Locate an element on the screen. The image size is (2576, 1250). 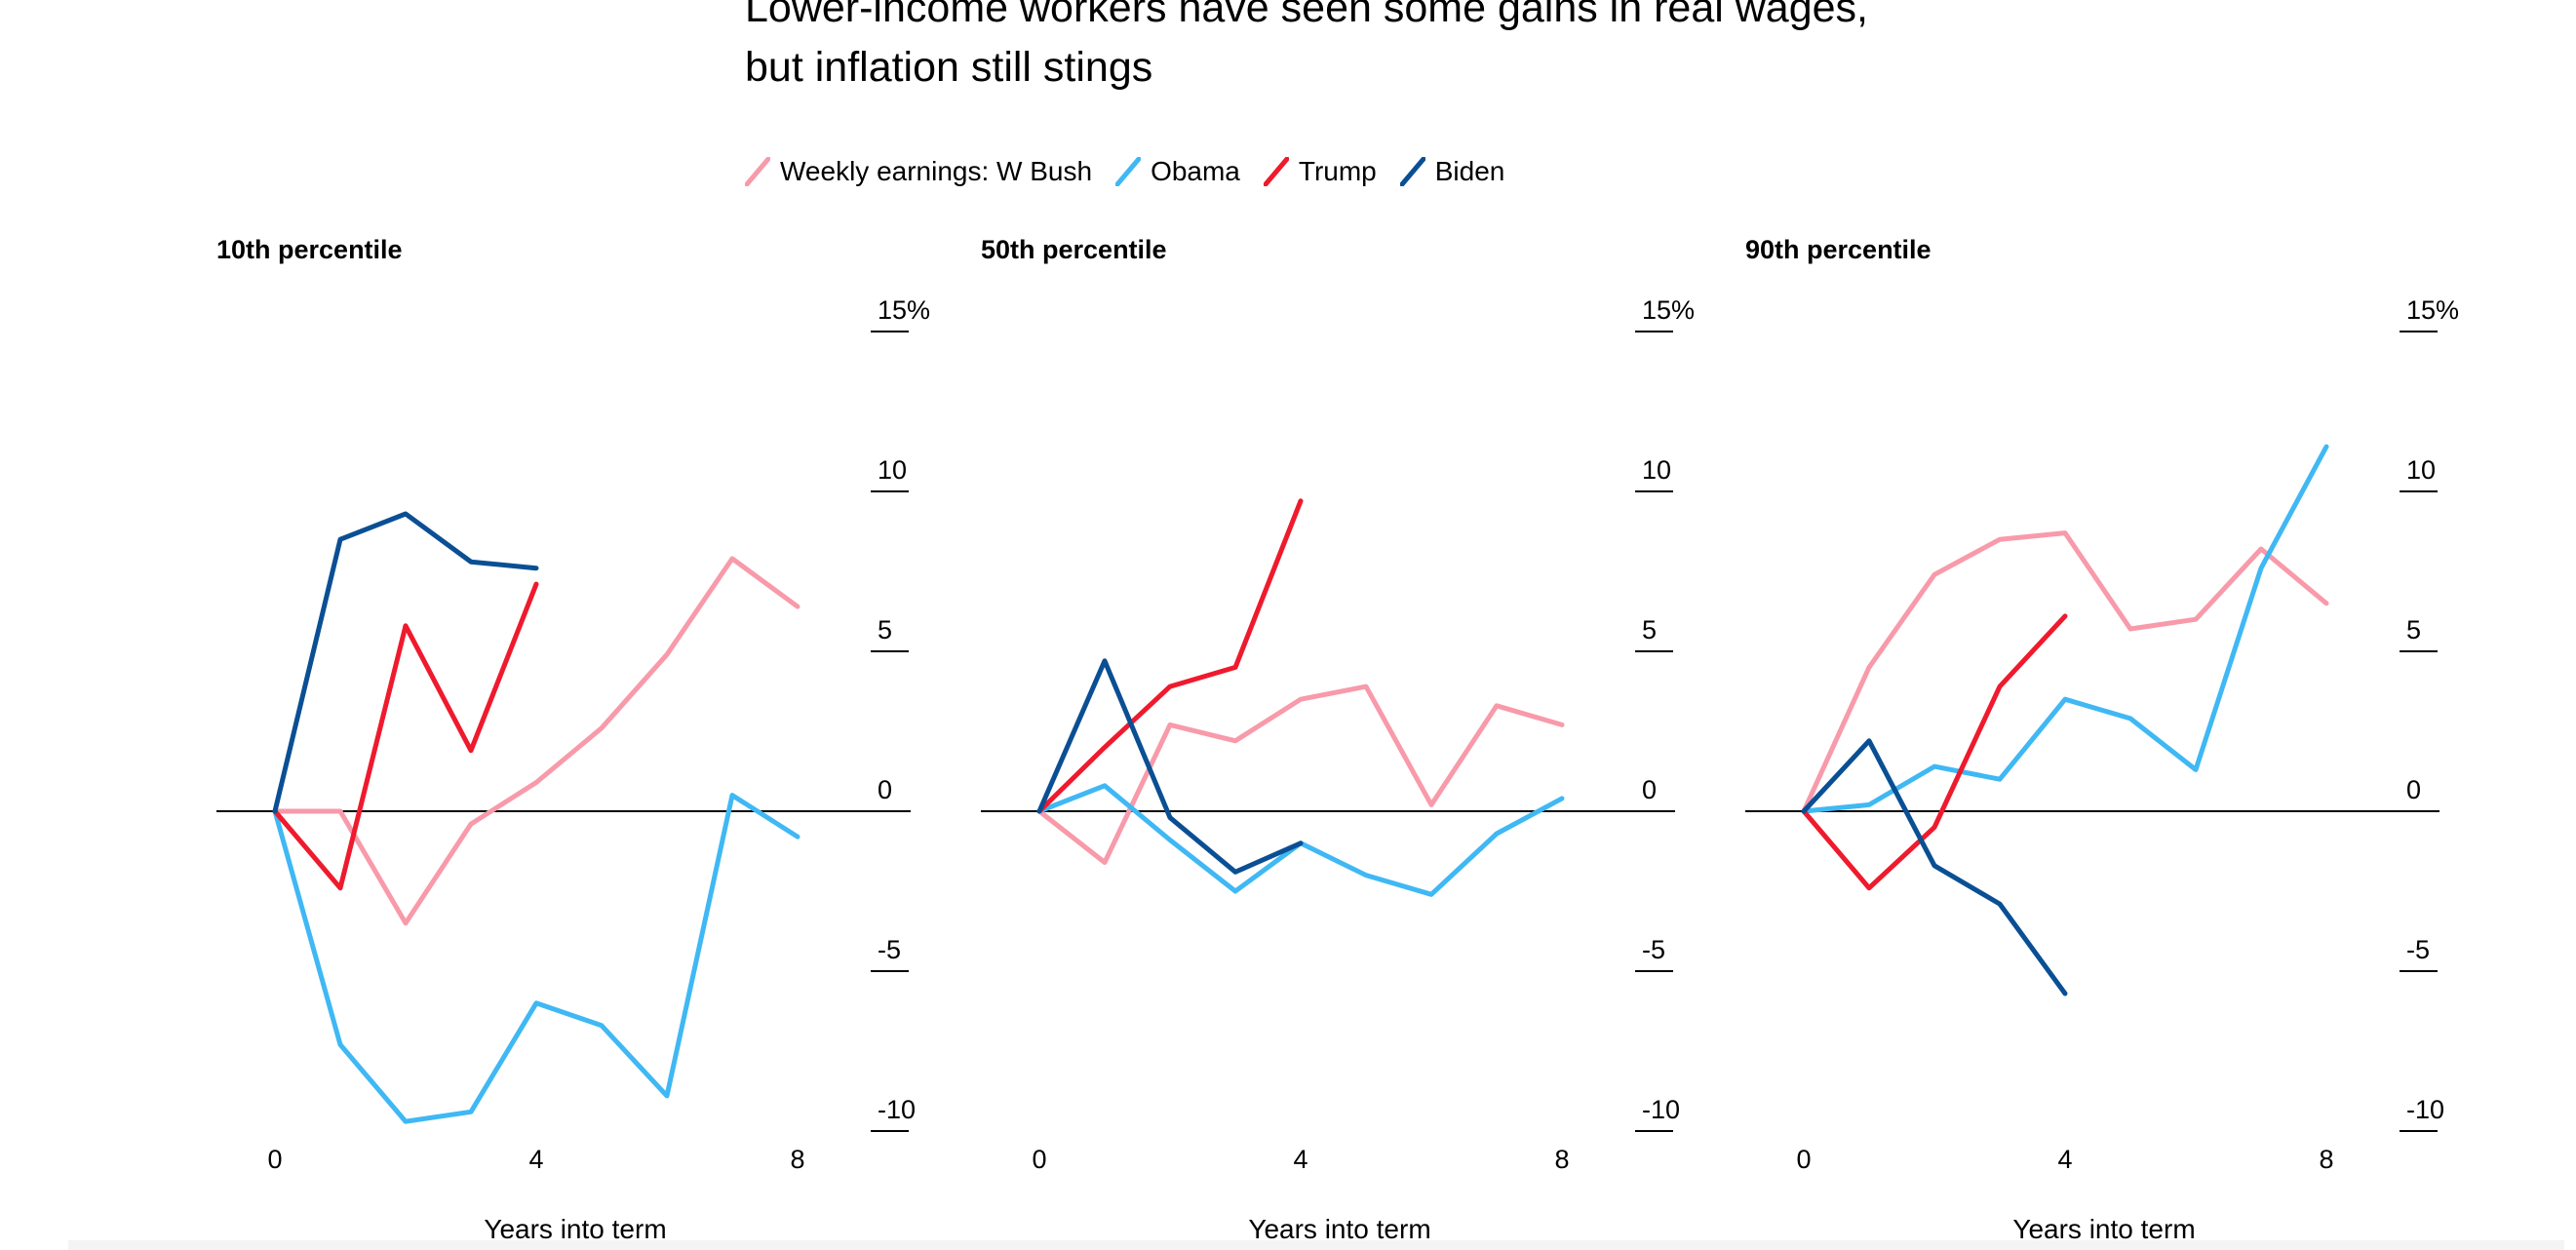
legend-item-w-bush: Weekly earnings: W Bush is located at coordinates (918, 171).